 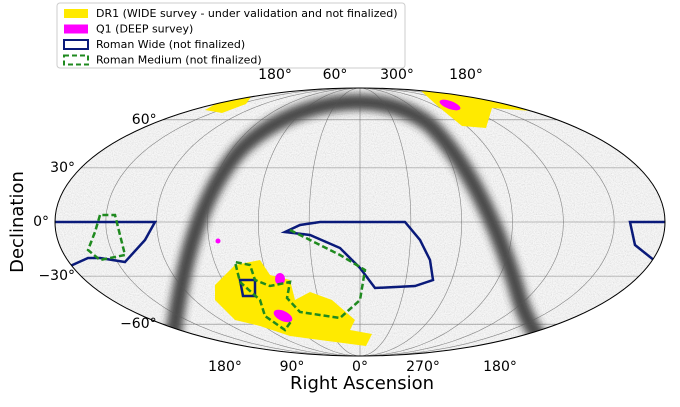 I want to click on y-tick-label: −30°, so click(x=56, y=276).